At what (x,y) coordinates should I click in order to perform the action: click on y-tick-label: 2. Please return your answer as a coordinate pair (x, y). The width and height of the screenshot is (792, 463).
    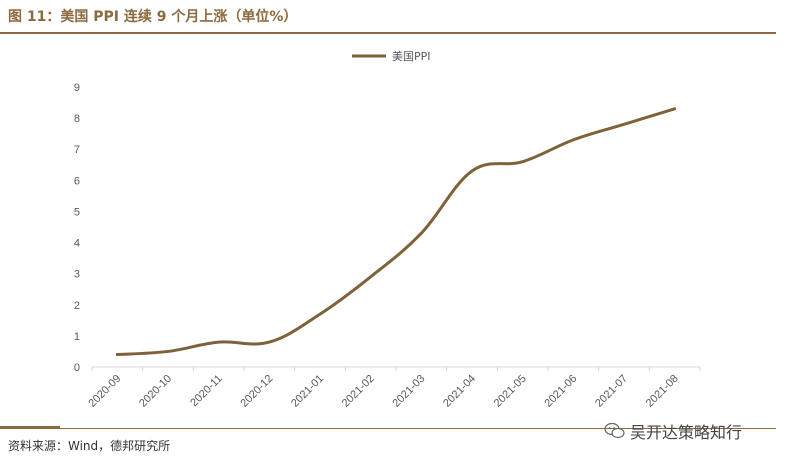
    Looking at the image, I should click on (77, 306).